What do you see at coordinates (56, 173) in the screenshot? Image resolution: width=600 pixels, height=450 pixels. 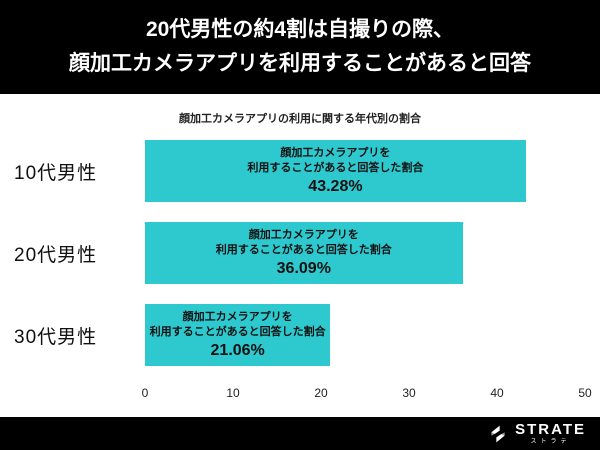 I see `category-label: 10代男性` at bounding box center [56, 173].